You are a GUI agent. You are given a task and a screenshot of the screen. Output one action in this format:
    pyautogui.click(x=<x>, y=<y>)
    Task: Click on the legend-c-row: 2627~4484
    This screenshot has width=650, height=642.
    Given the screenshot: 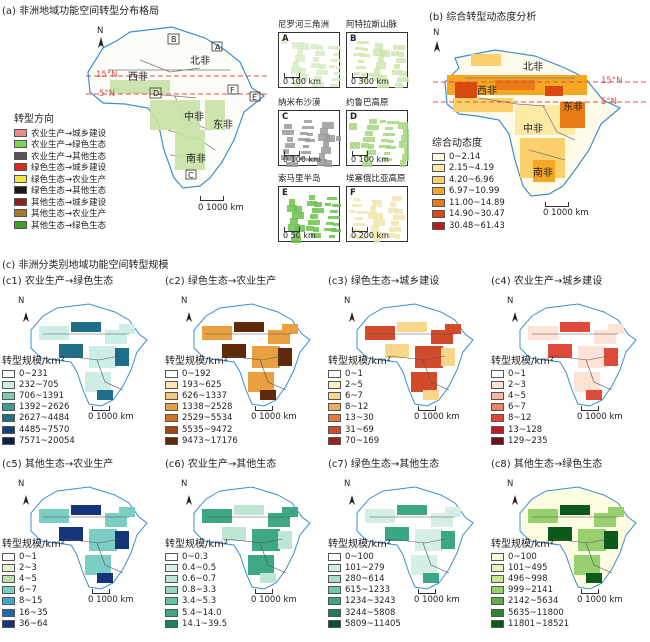 What is the action you would take?
    pyautogui.click(x=38, y=418)
    